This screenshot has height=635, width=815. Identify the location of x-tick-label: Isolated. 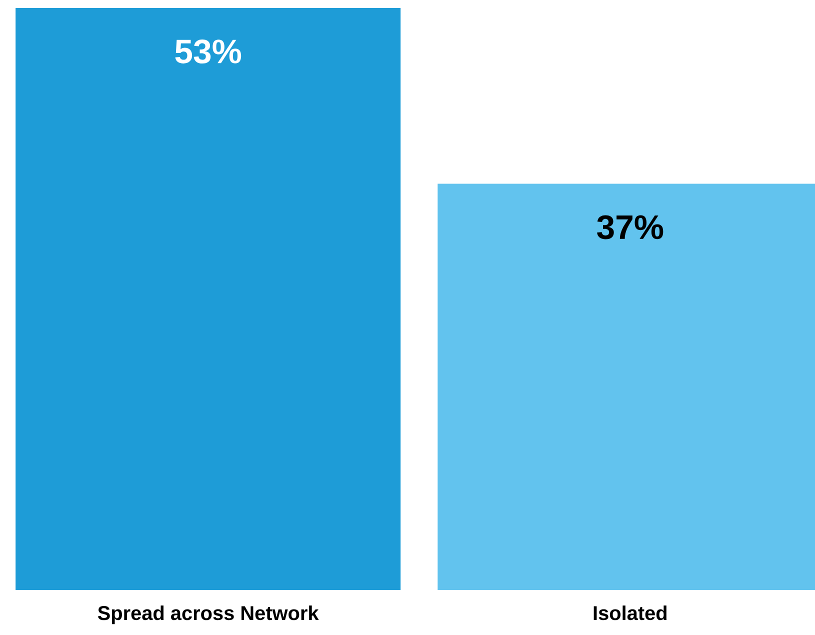
(630, 613).